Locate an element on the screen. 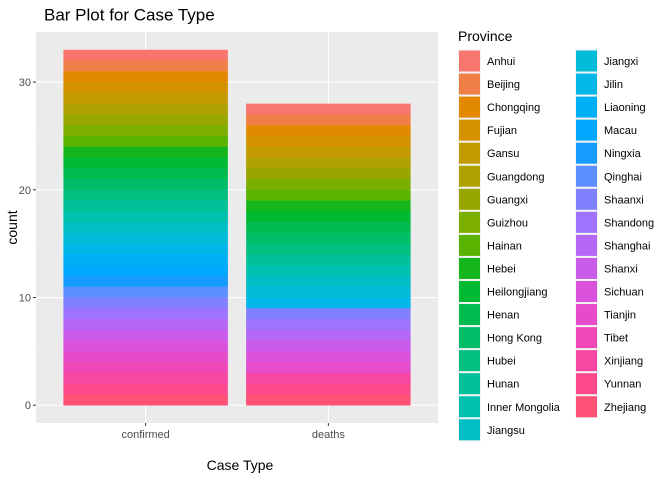 This screenshot has width=672, height=485. legend-swatch-shanxi is located at coordinates (586, 268).